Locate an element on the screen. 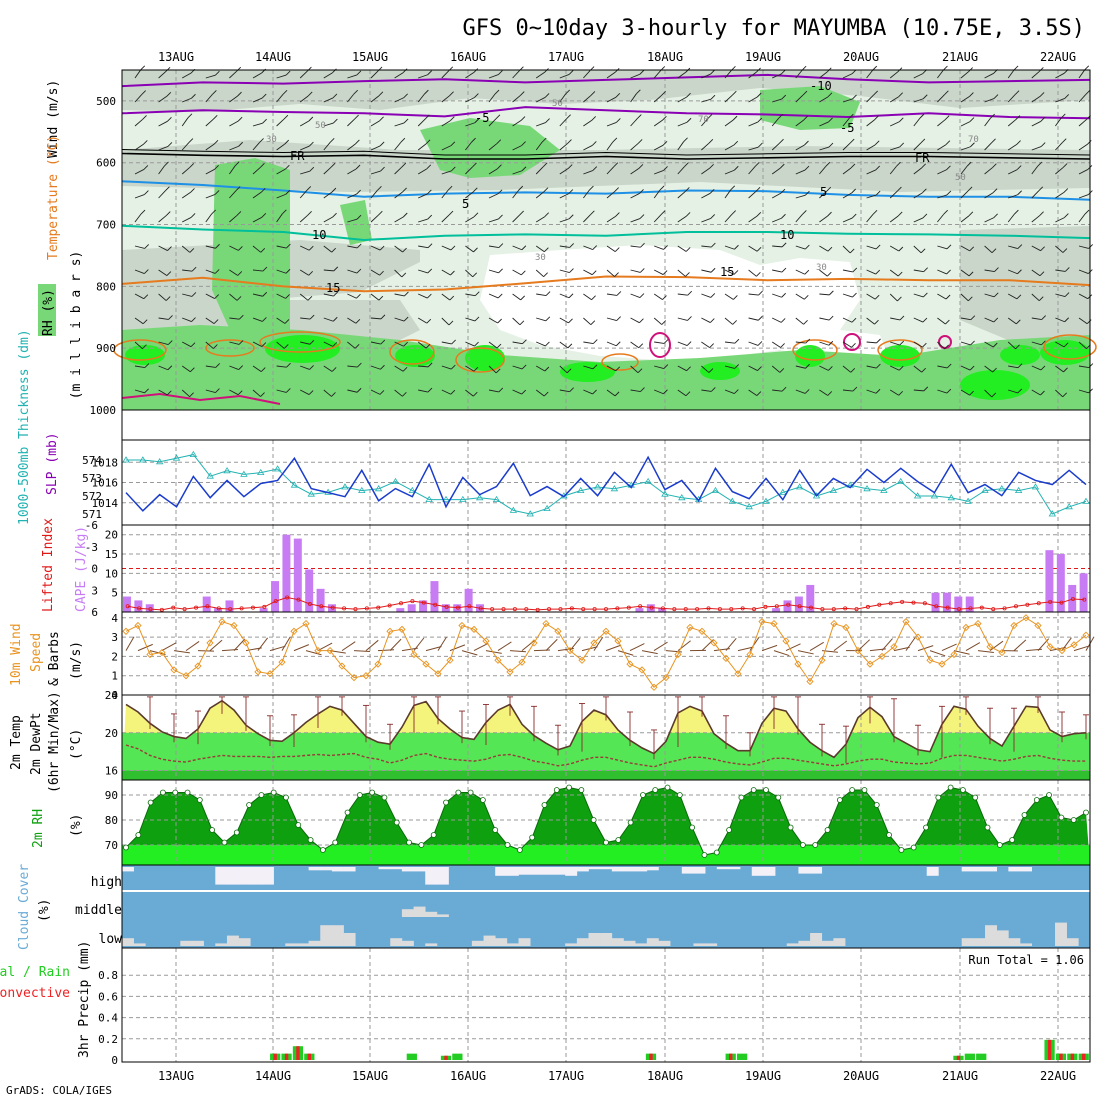  panel-border is located at coordinates (606, 1005).